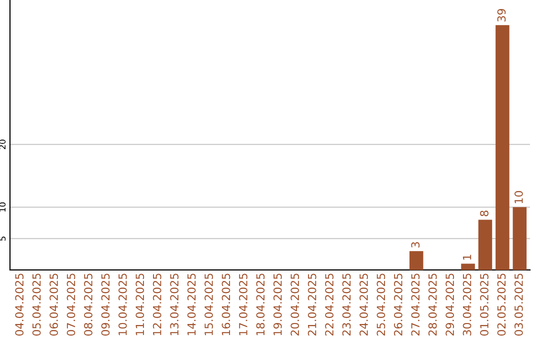  Describe the element at coordinates (381, 305) in the screenshot. I see `x-tick-label: 25.04.2025` at that location.